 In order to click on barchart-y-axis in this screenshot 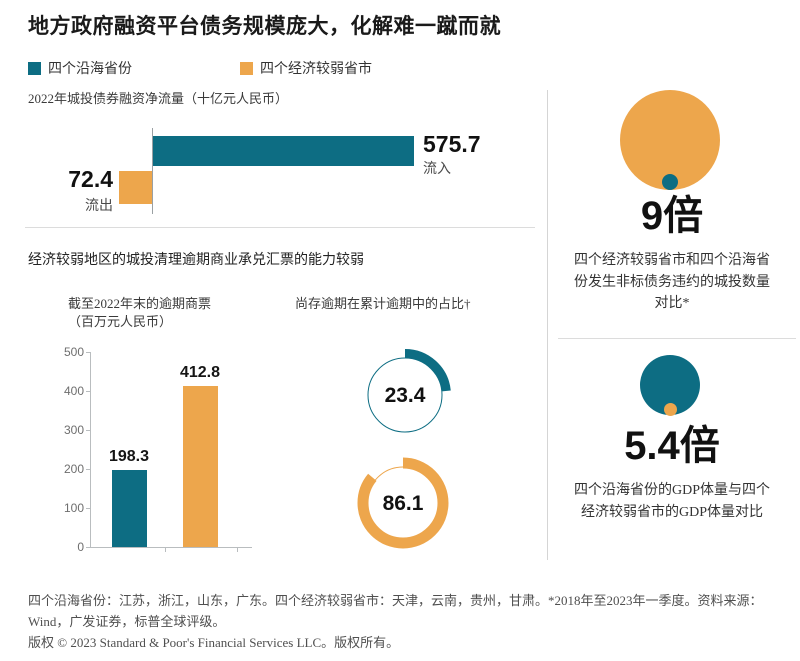, I will do `click(90, 450)`.